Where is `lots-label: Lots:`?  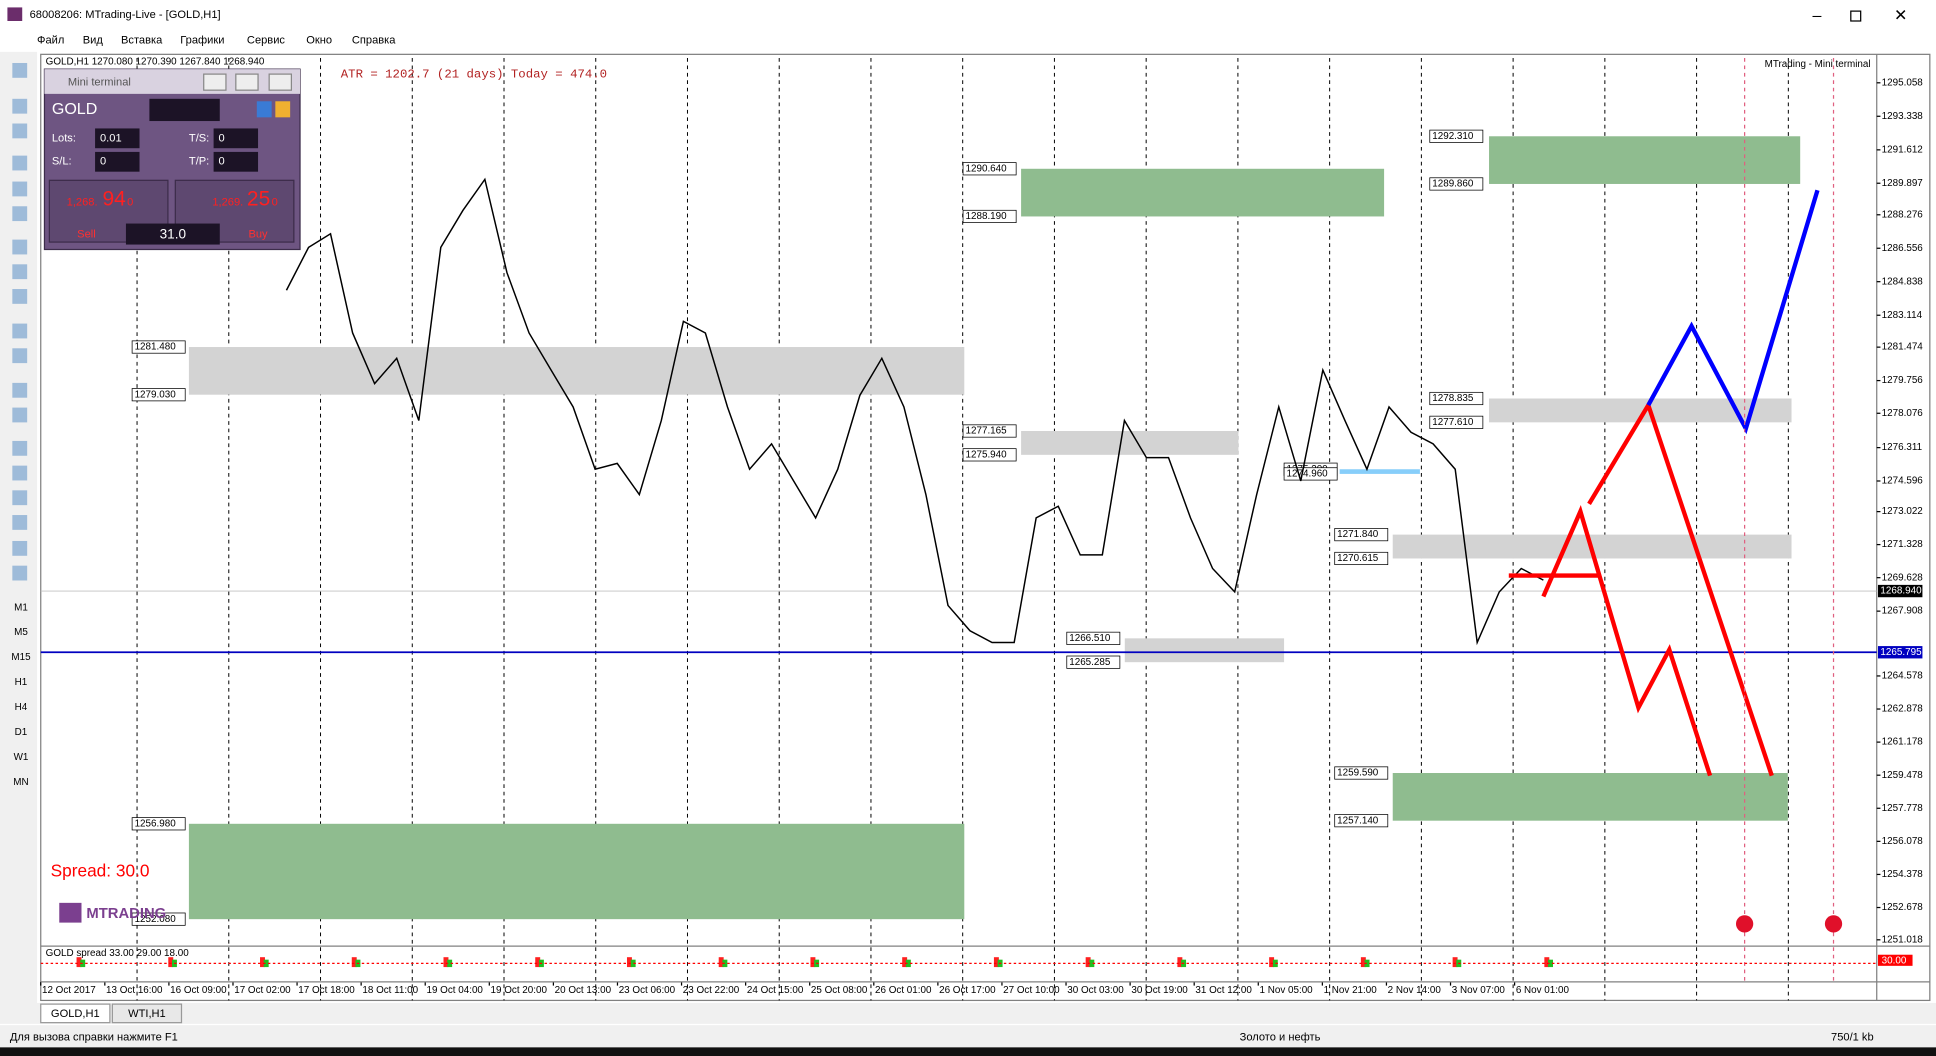 lots-label: Lots: is located at coordinates (64, 138).